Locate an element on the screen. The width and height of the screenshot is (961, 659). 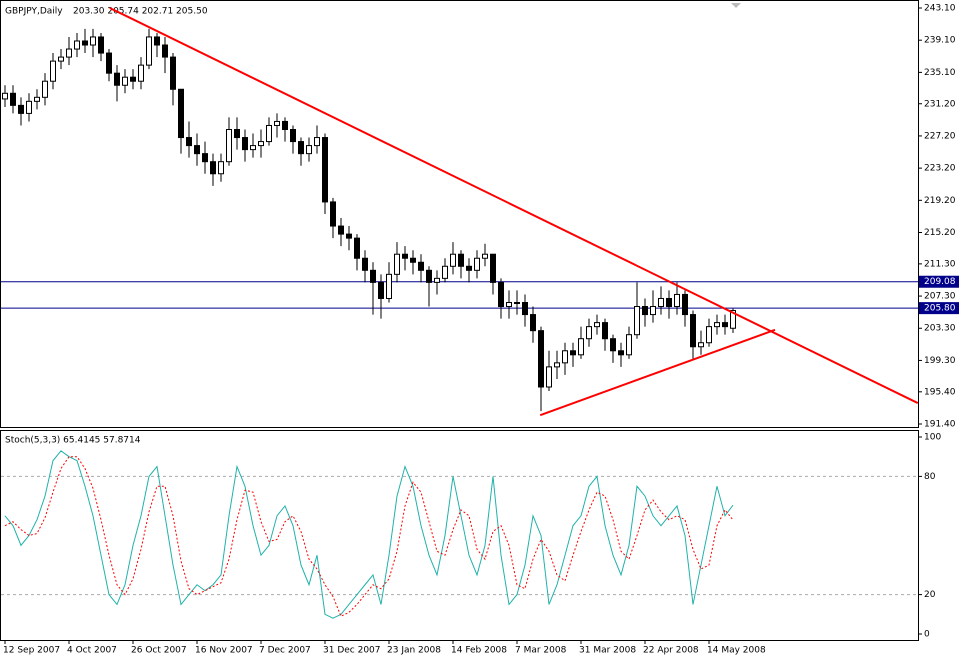
y-tick-label: 100 is located at coordinates (932, 438).